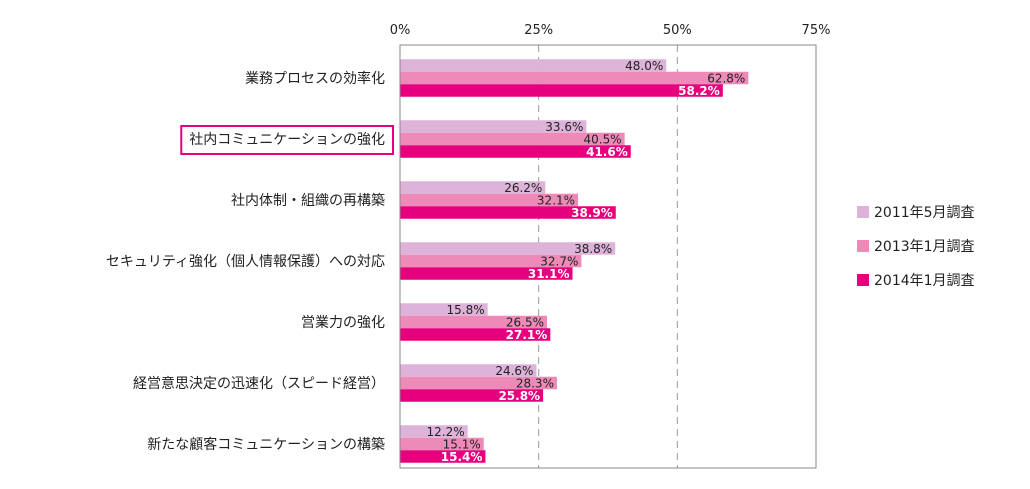  What do you see at coordinates (699, 91) in the screenshot?
I see `data-label-0-2: 58.2%` at bounding box center [699, 91].